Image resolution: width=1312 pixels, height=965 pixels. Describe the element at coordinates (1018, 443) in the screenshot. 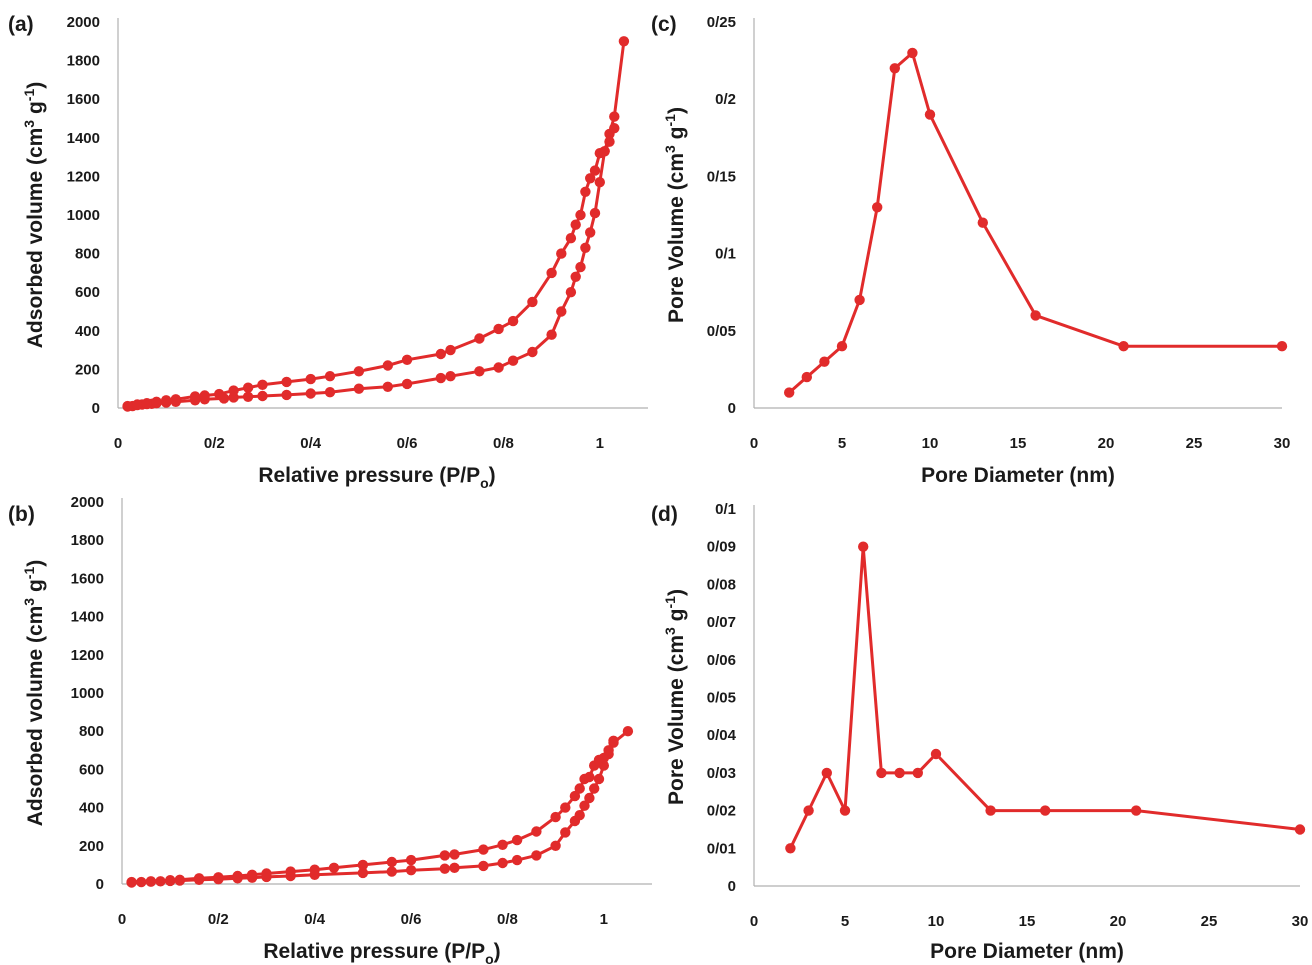

I see `x-tick-label: 15` at that location.